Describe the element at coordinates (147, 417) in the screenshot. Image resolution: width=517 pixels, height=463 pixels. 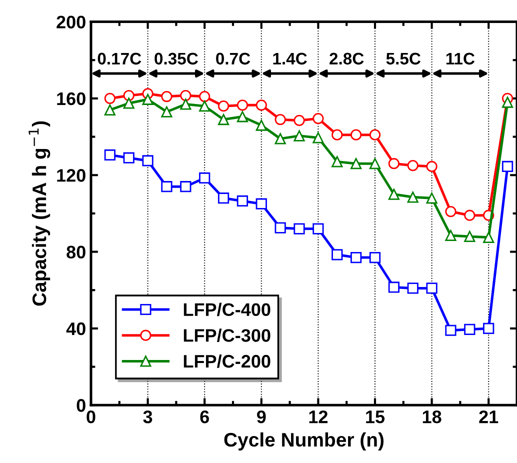
I see `x-tick-label: 3` at that location.